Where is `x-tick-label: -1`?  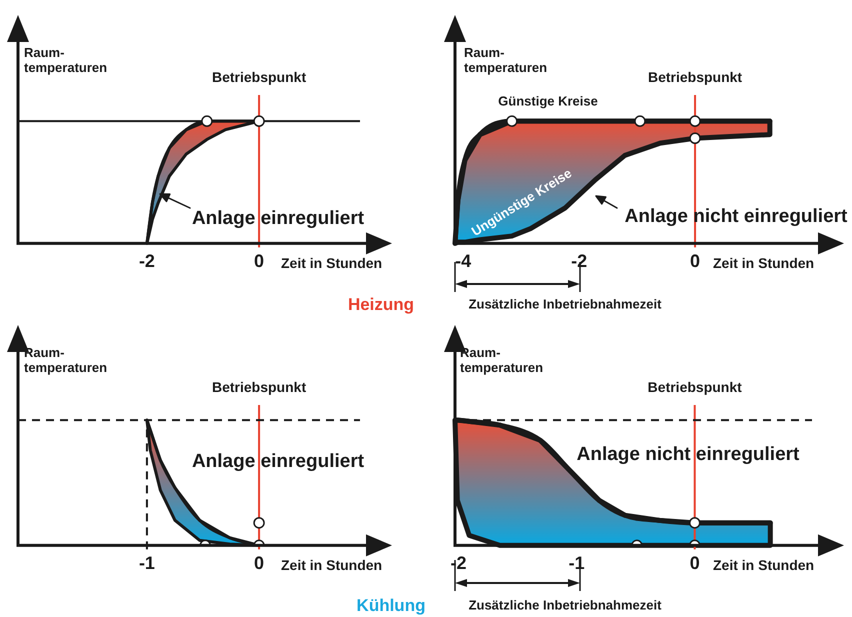
x-tick-label: -1 is located at coordinates (146, 563).